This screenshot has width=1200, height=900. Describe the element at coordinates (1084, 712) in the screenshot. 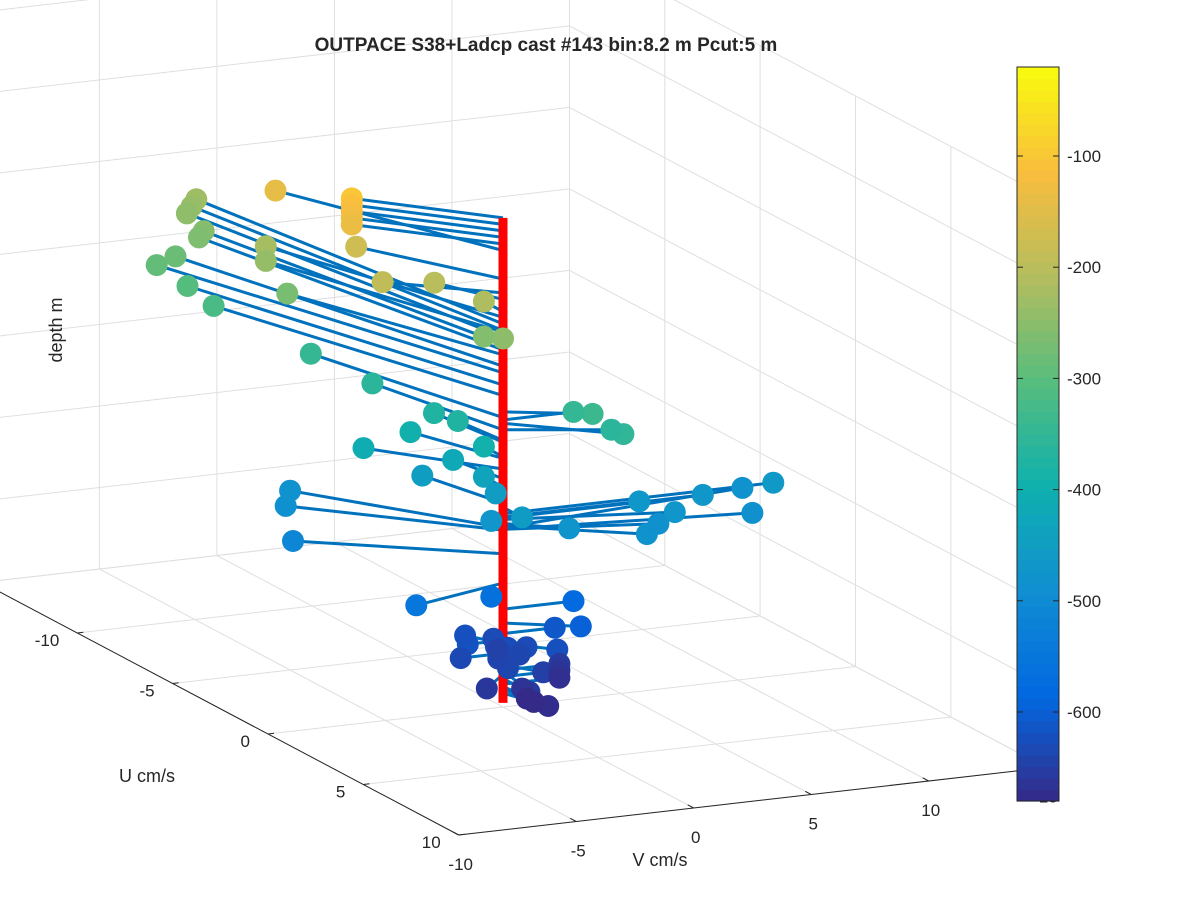

I see `colorbar-tick-label: -600` at that location.